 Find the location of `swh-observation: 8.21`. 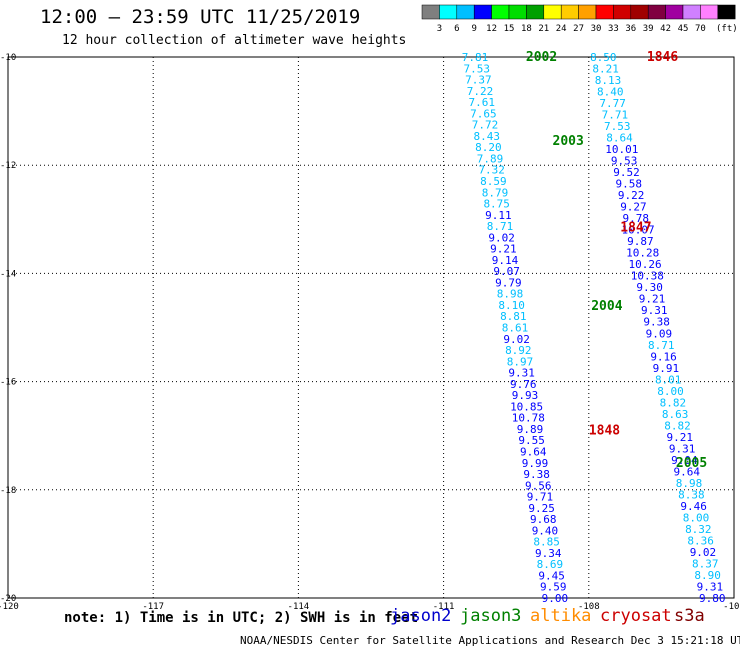

swh-observation: 8.21 is located at coordinates (605, 69).